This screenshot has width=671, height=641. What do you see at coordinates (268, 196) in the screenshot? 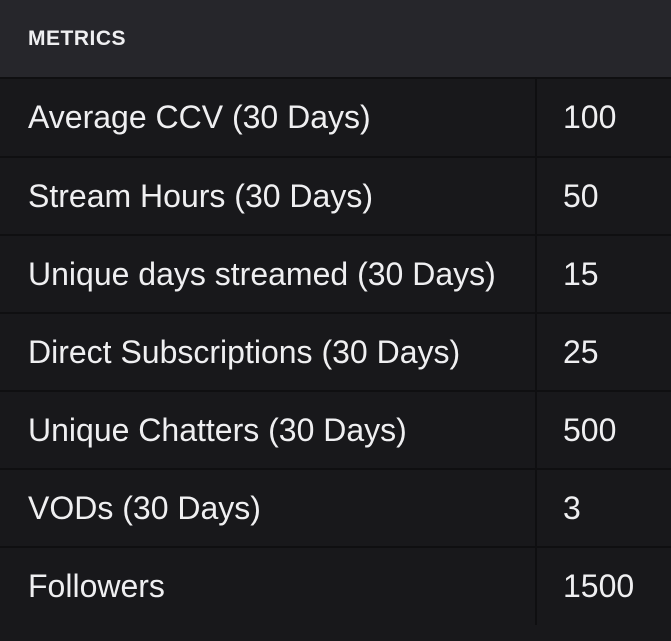
I see `metric-label-stream-hours: Stream Hours (30 Days)` at bounding box center [268, 196].